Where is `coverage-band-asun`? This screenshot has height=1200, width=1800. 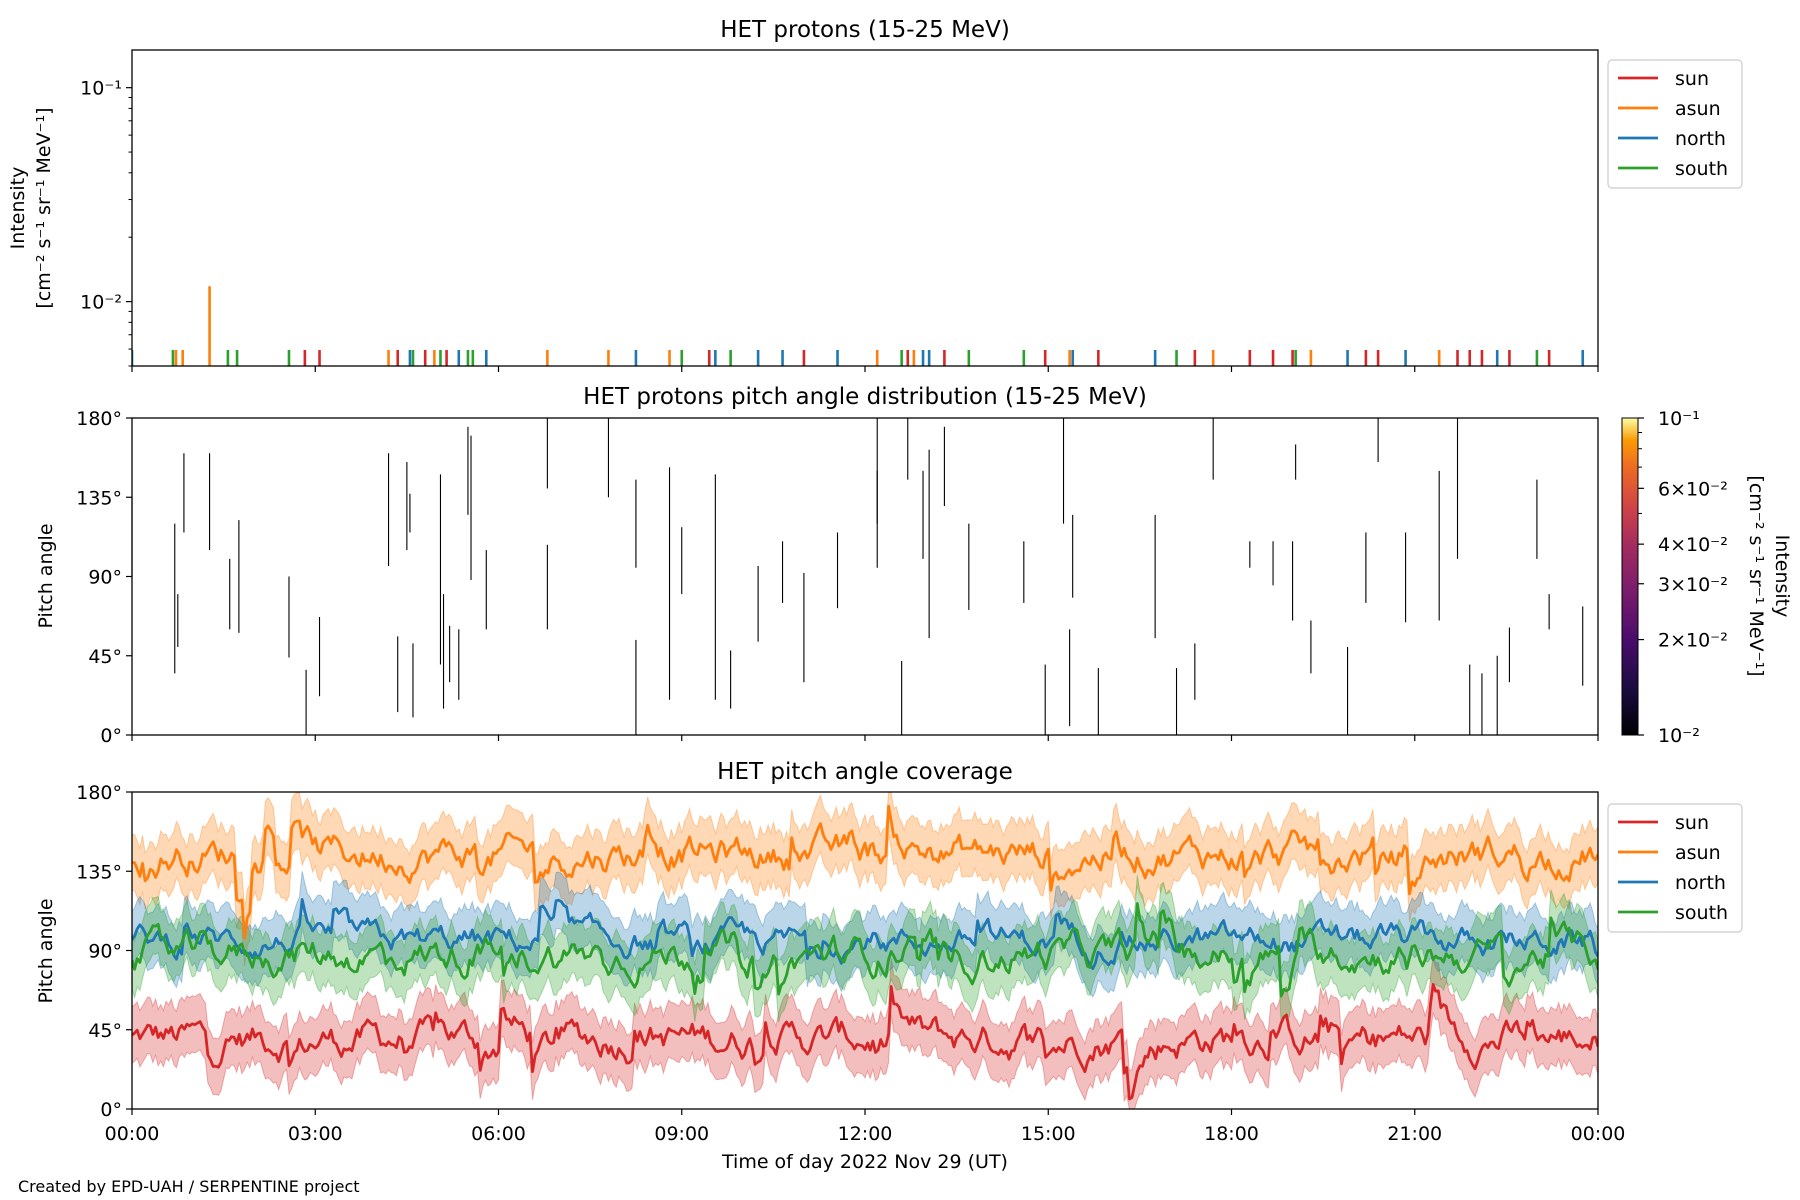
coverage-band-asun is located at coordinates (865, 879).